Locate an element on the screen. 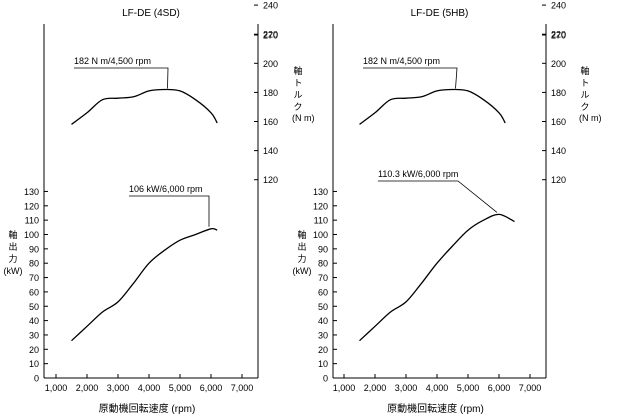  power-annotation-label: 110.3 kW/6,000 rpm is located at coordinates (418, 174).